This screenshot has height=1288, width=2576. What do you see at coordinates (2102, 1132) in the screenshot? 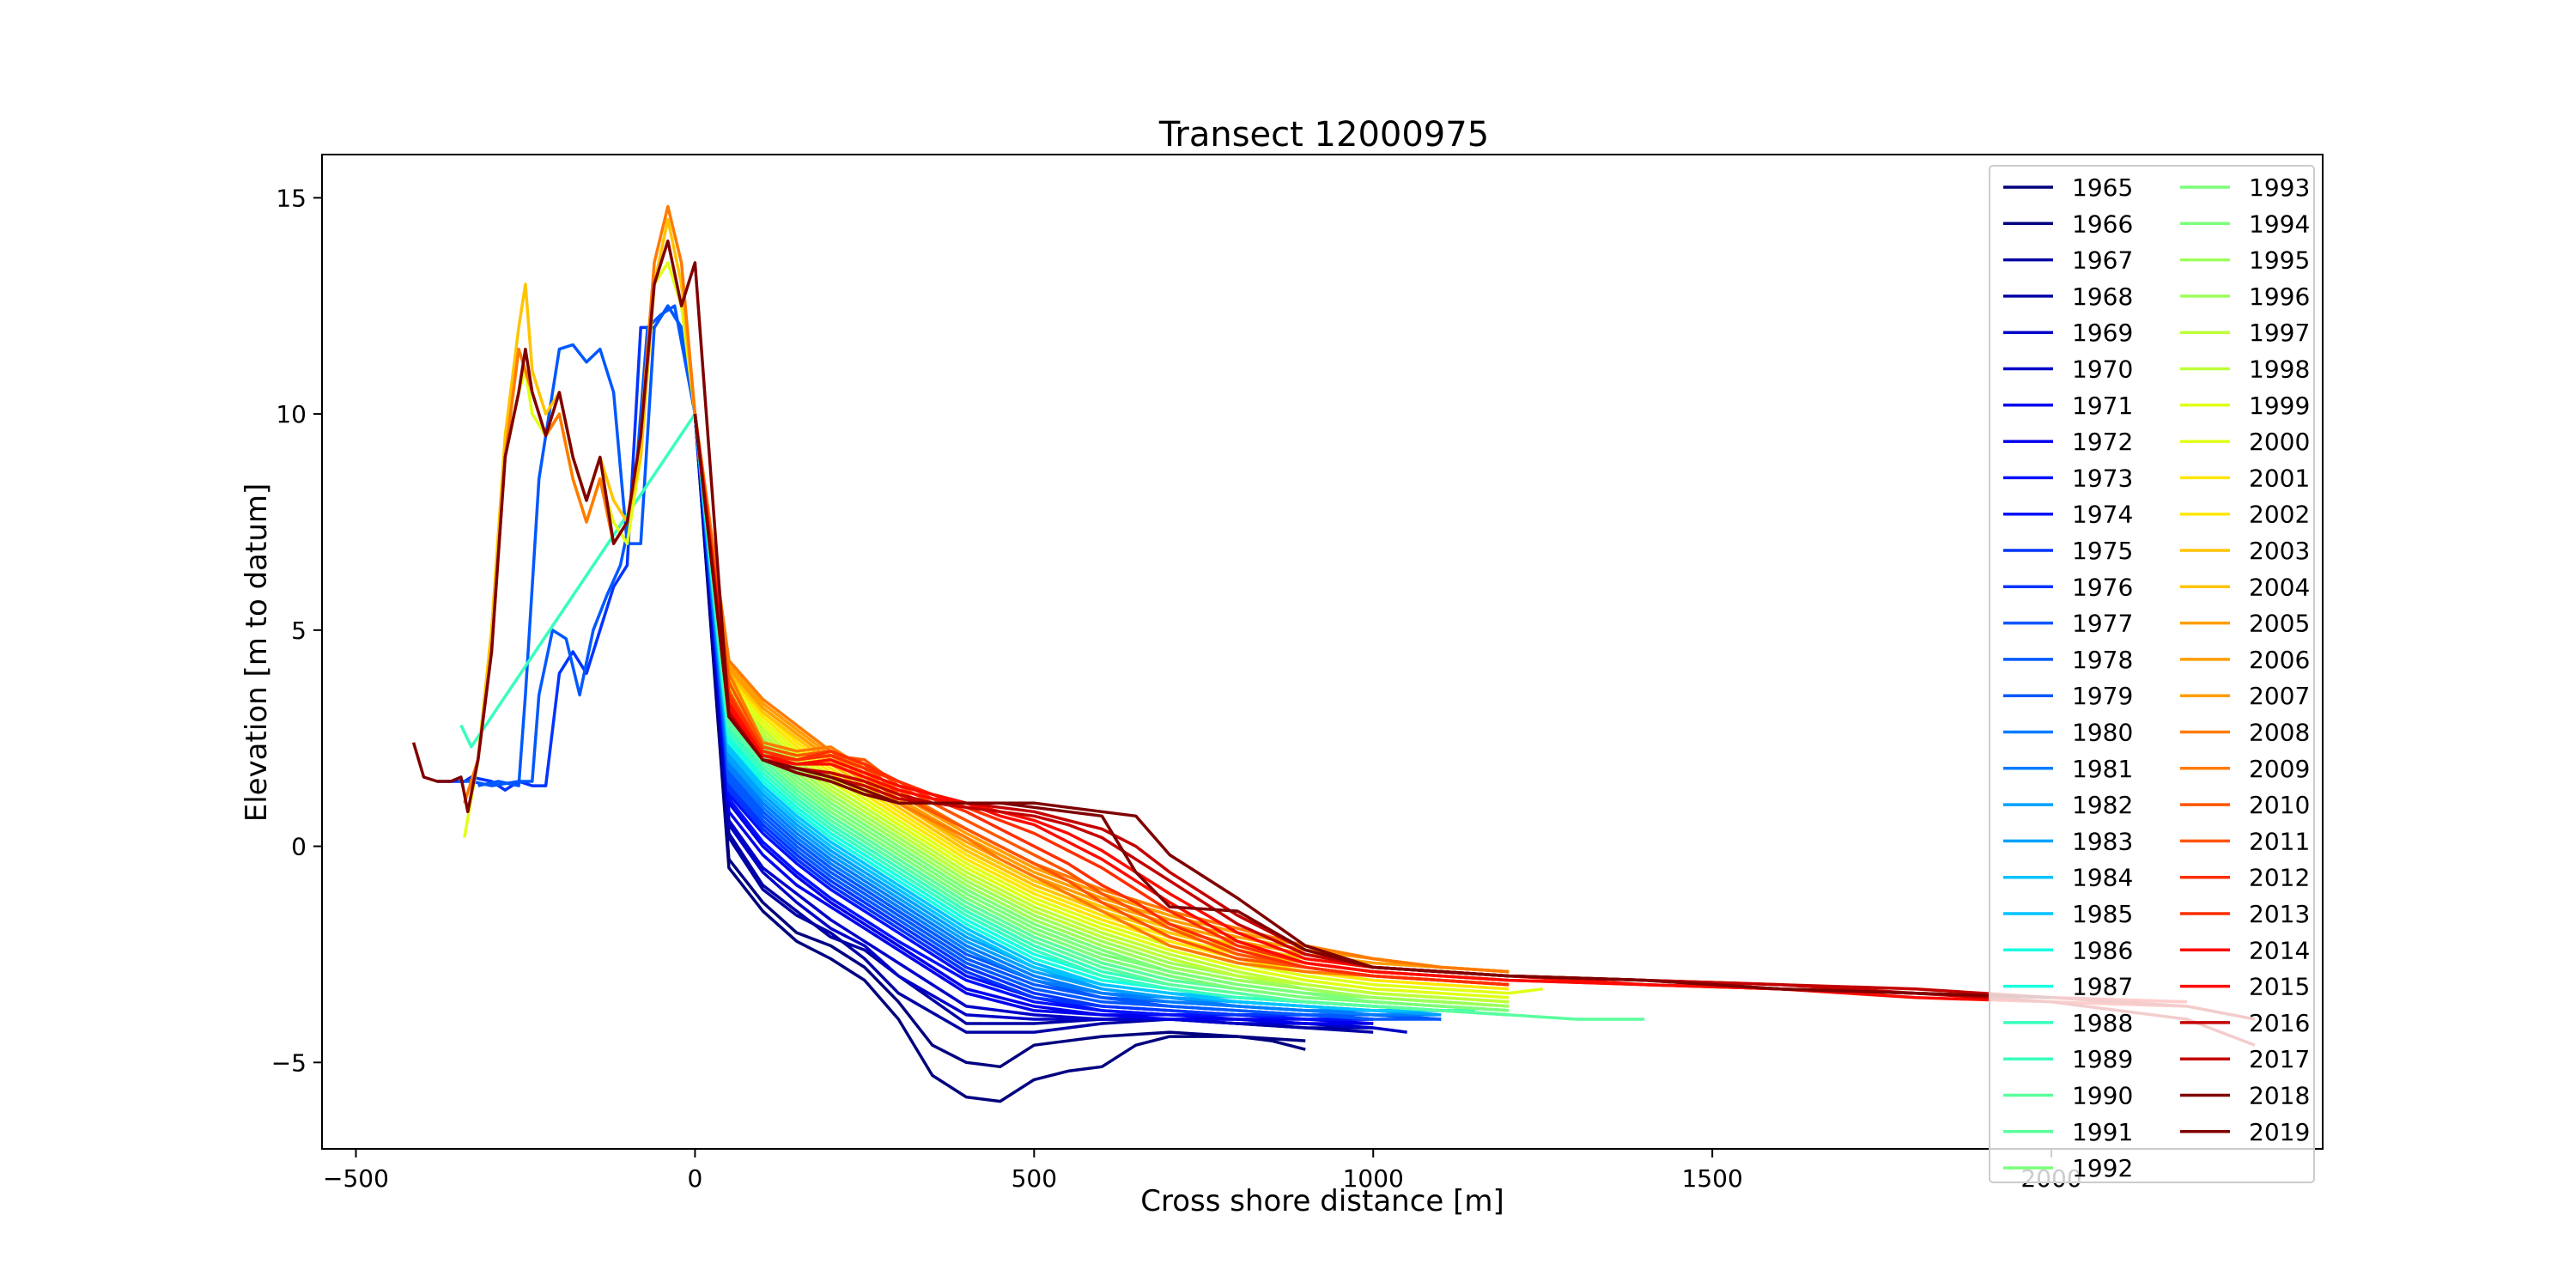
I see `legend-label: 1991` at bounding box center [2102, 1132].